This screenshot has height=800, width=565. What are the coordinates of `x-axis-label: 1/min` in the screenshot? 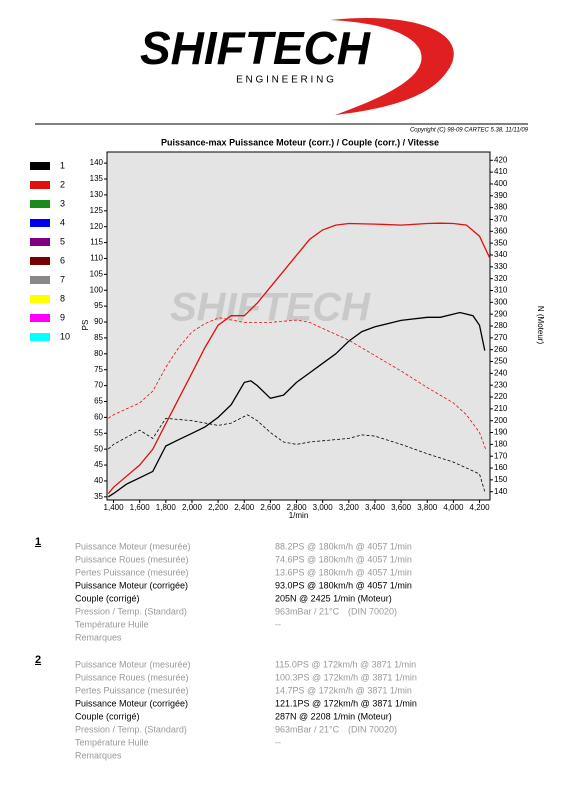 It's located at (299, 515).